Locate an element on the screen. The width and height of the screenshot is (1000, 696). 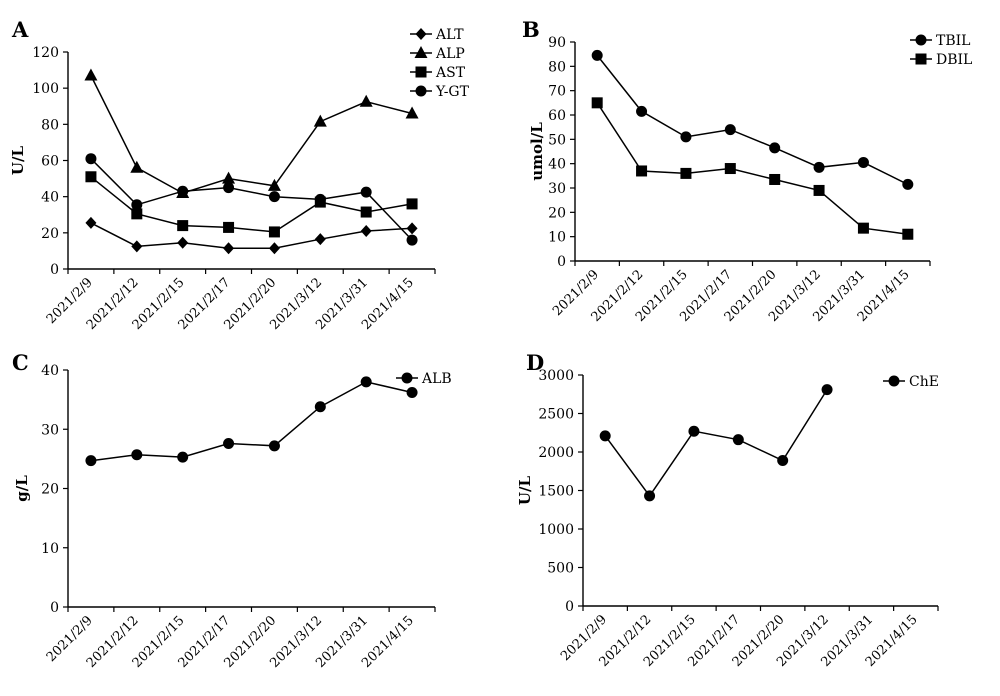
legend-label: DBIL is located at coordinates (954, 60).